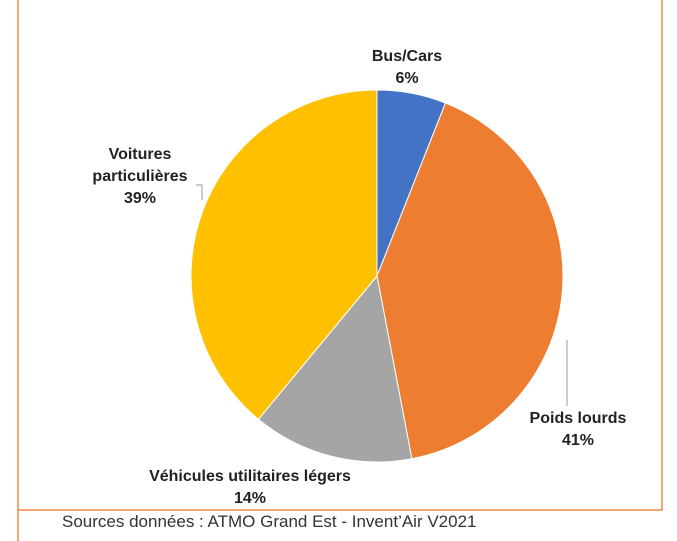  What do you see at coordinates (407, 68) in the screenshot?
I see `slice-label: Bus/Cars 6%` at bounding box center [407, 68].